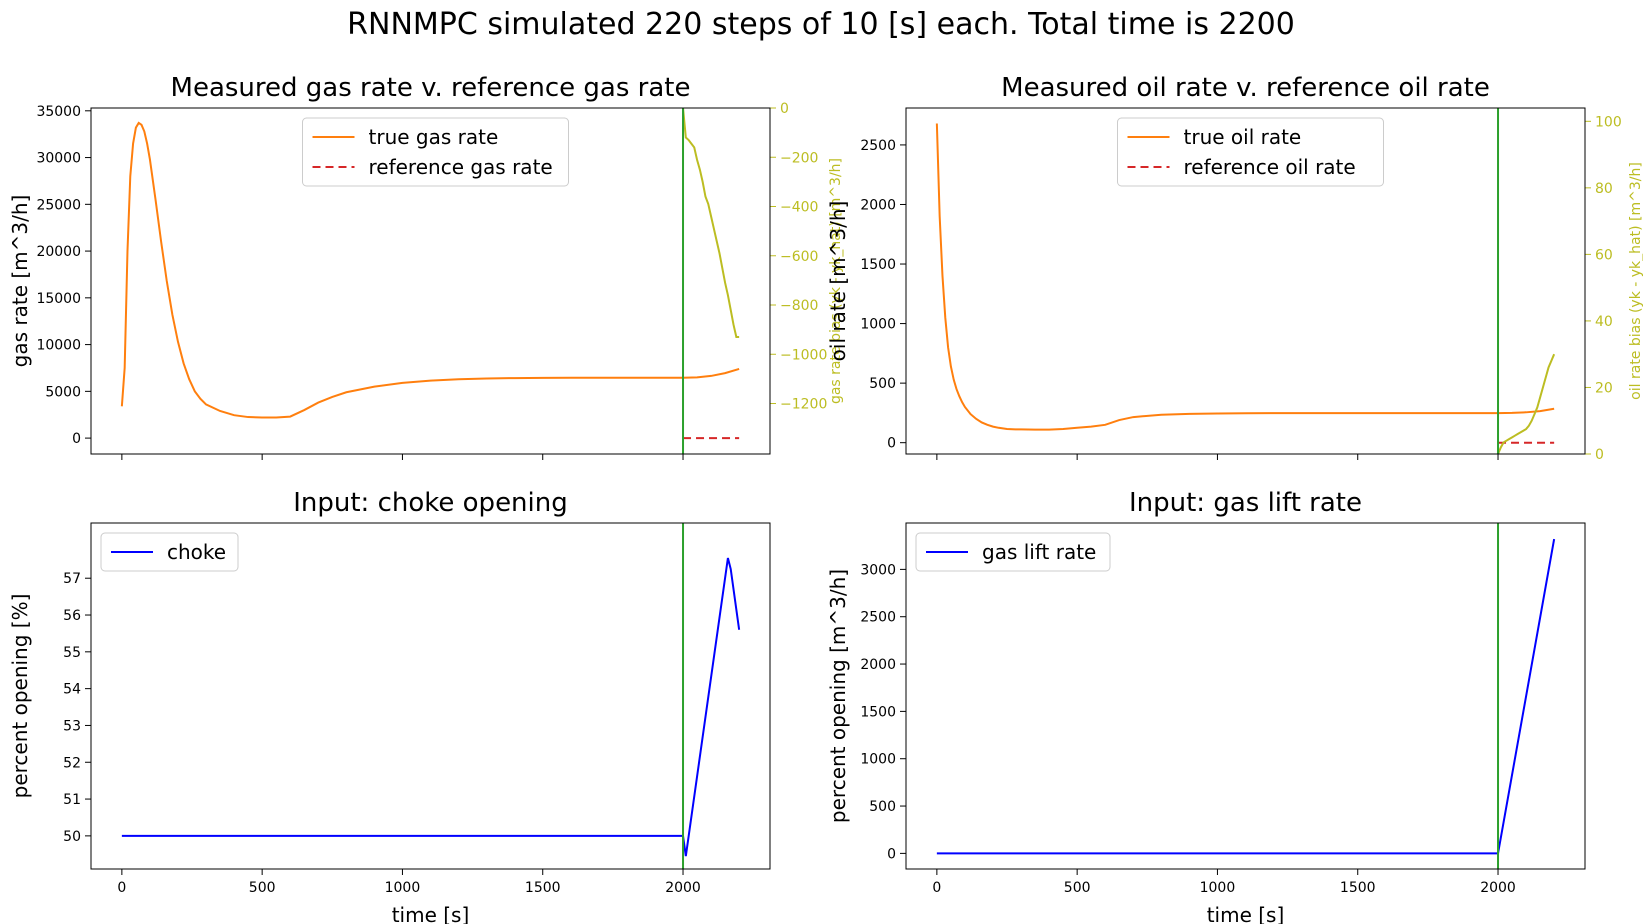 The width and height of the screenshot is (1643, 924). Describe the element at coordinates (434, 137) in the screenshot. I see `legend-label: true gas rate` at that location.